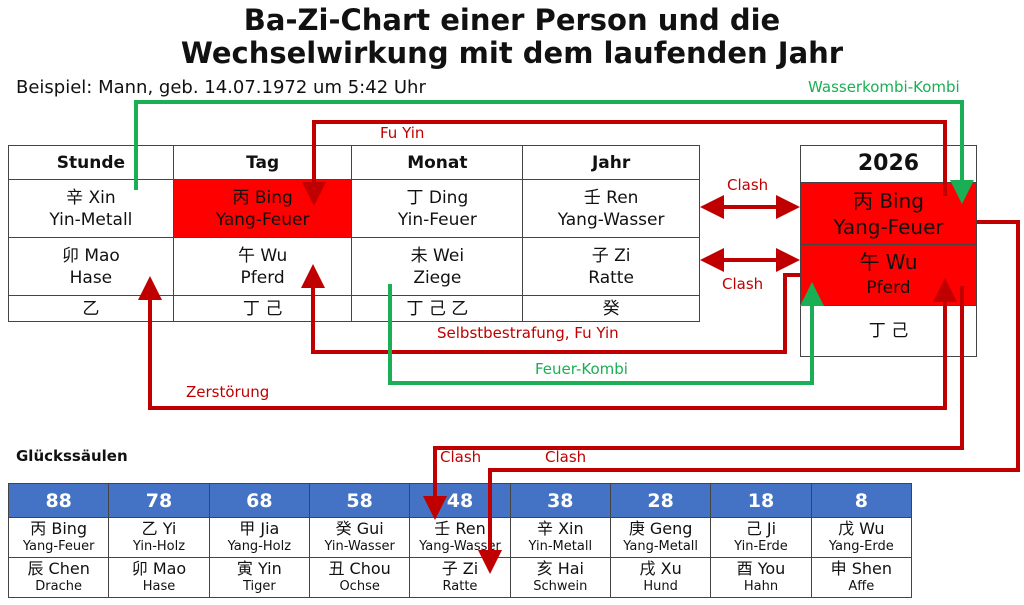  I want to click on header-stunde: Stunde, so click(91, 162).